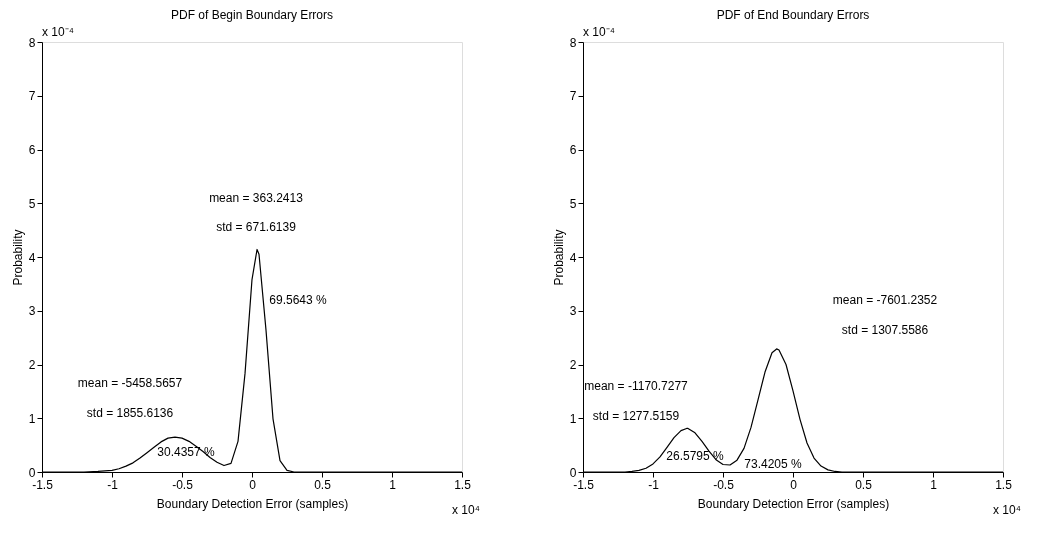 This screenshot has height=538, width=1062. I want to click on annotation: std = 671.6139, so click(256, 227).